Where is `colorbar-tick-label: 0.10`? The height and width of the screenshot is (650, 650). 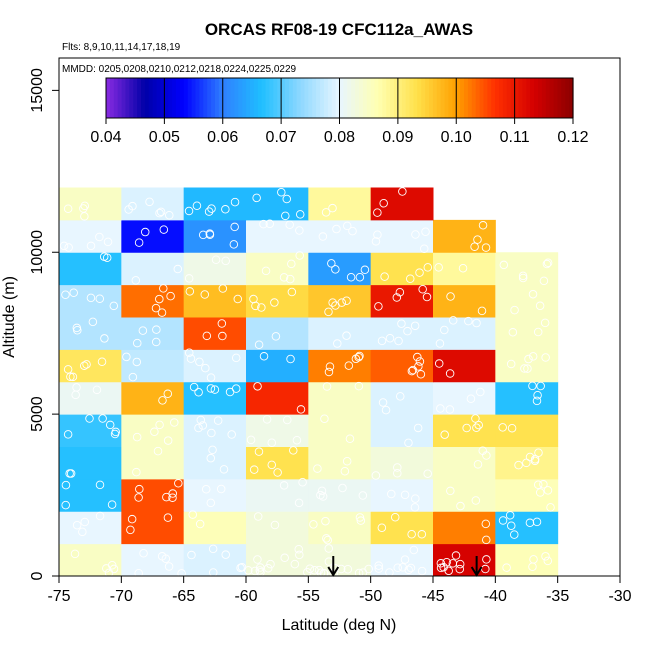 colorbar-tick-label: 0.10 is located at coordinates (456, 137).